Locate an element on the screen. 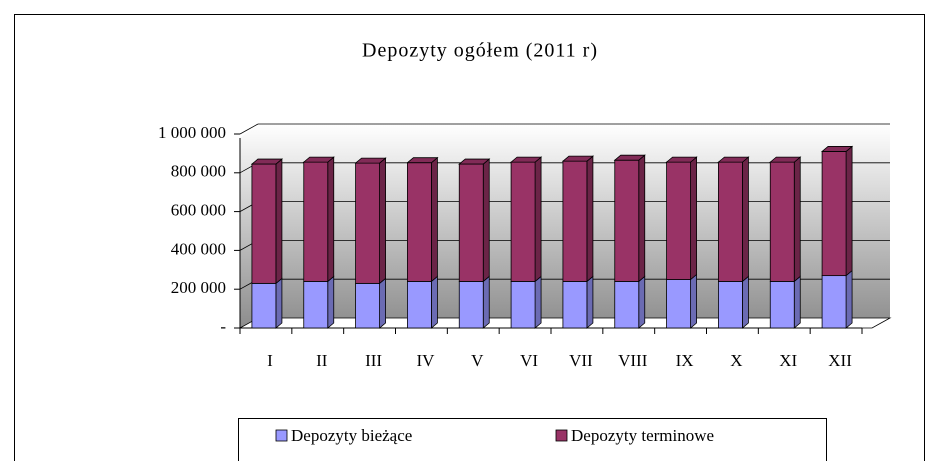  y-tick-label: 800 000 is located at coordinates (198, 171).